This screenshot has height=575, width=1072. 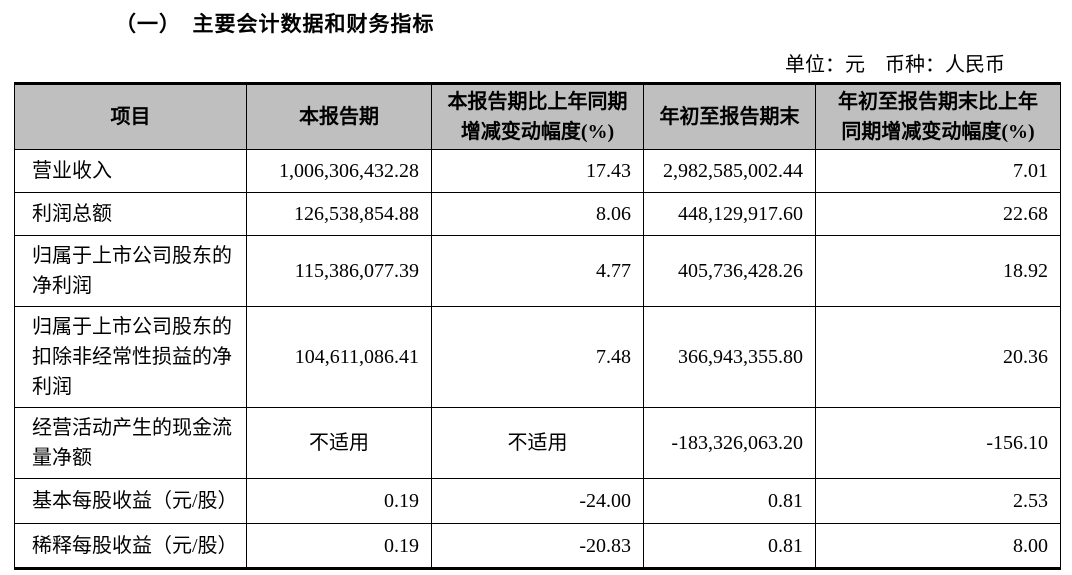 I want to click on cell-ytd-change: 20.36, so click(x=938, y=357).